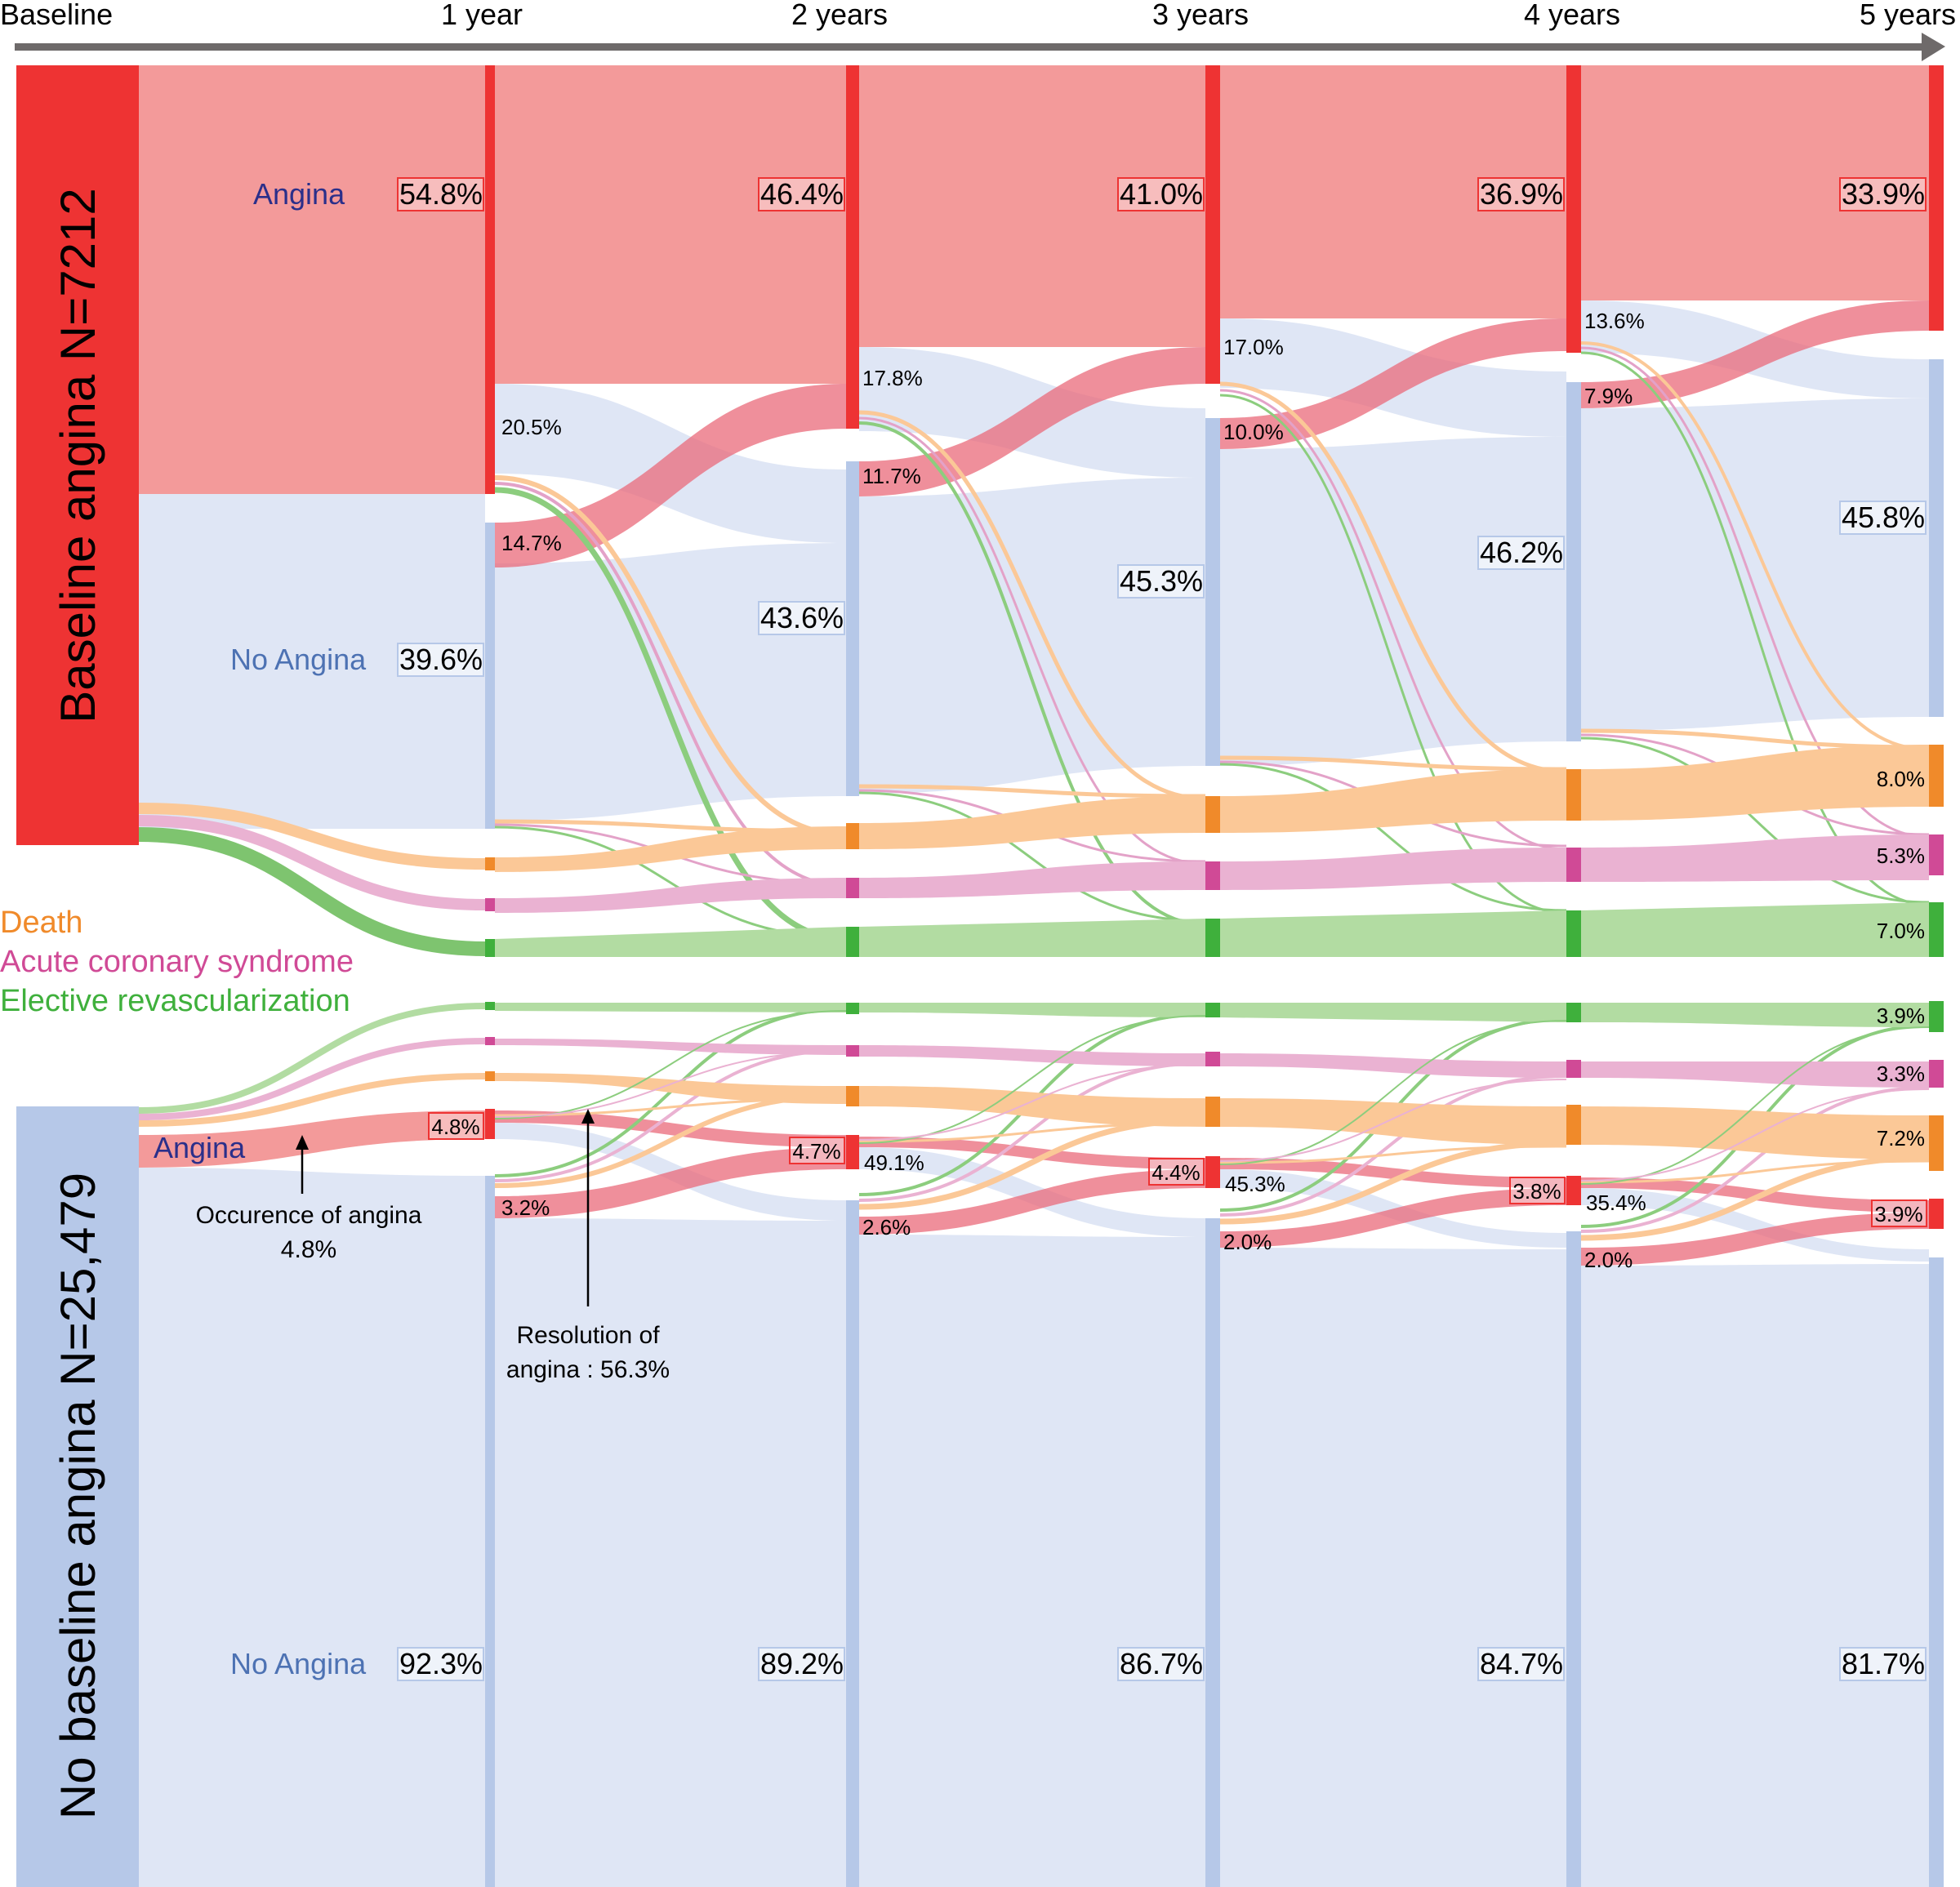 The width and height of the screenshot is (1960, 1887). I want to click on flow-revasc-from-no-angina-4y, so click(1755, 820).